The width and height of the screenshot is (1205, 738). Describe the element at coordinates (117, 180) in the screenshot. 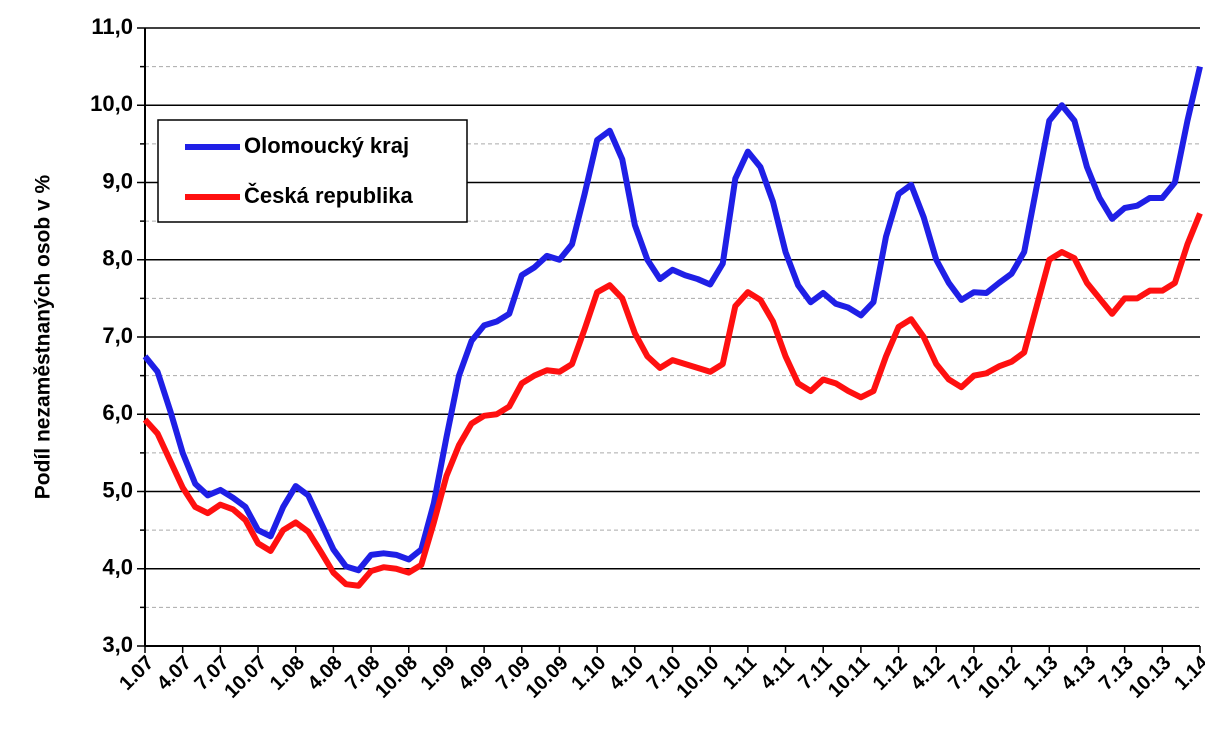

I see `y-tick-label: 9,0` at that location.